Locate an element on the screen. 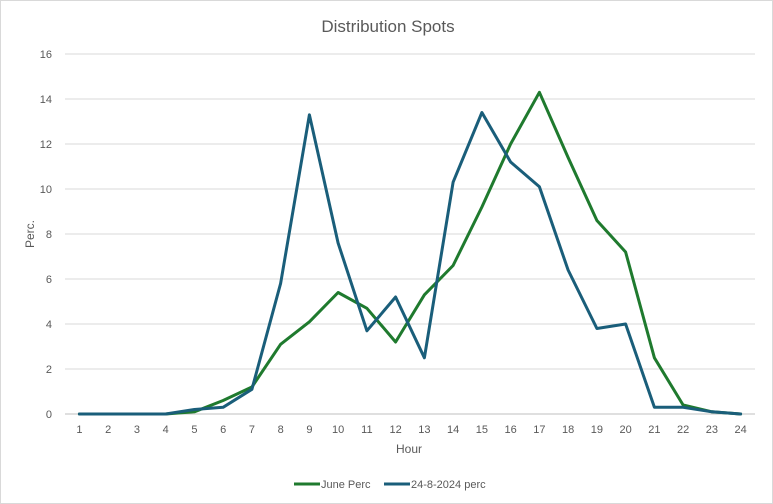 This screenshot has height=504, width=773. x-tick-label: 20 is located at coordinates (626, 430).